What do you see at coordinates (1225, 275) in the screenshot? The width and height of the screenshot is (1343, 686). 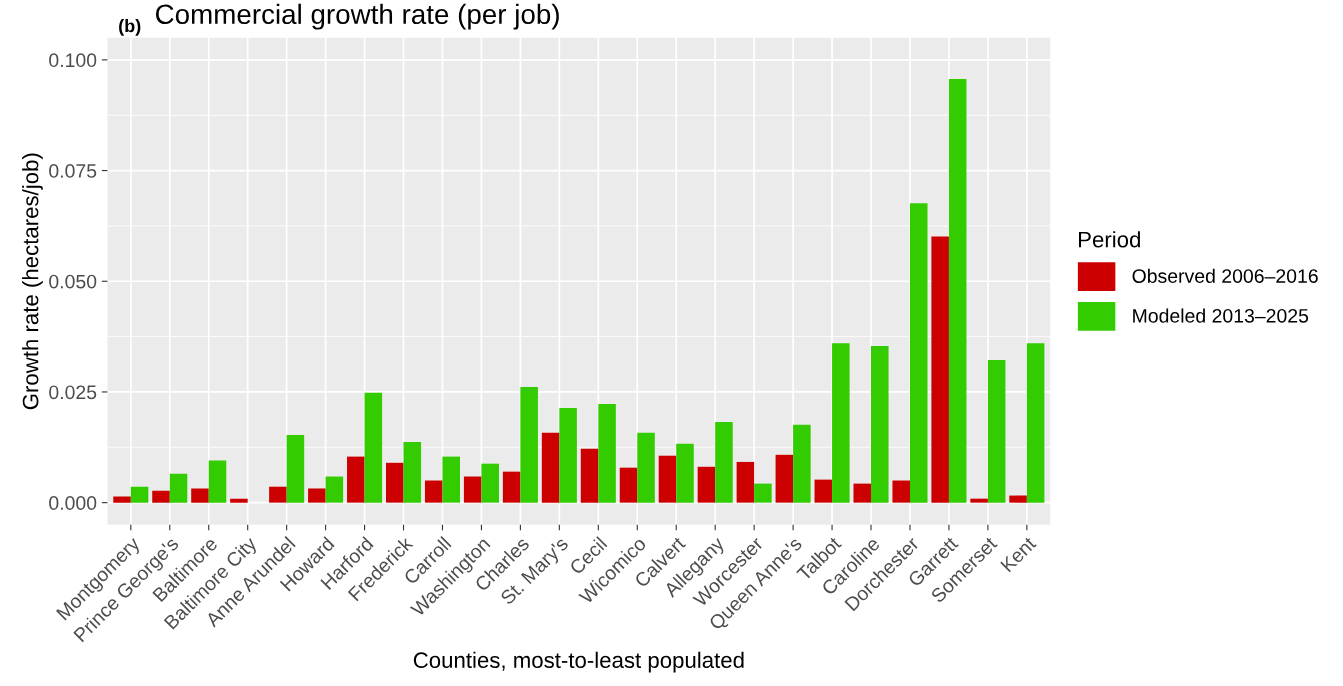 I see `legend-label: Observed 2006–2016` at bounding box center [1225, 275].